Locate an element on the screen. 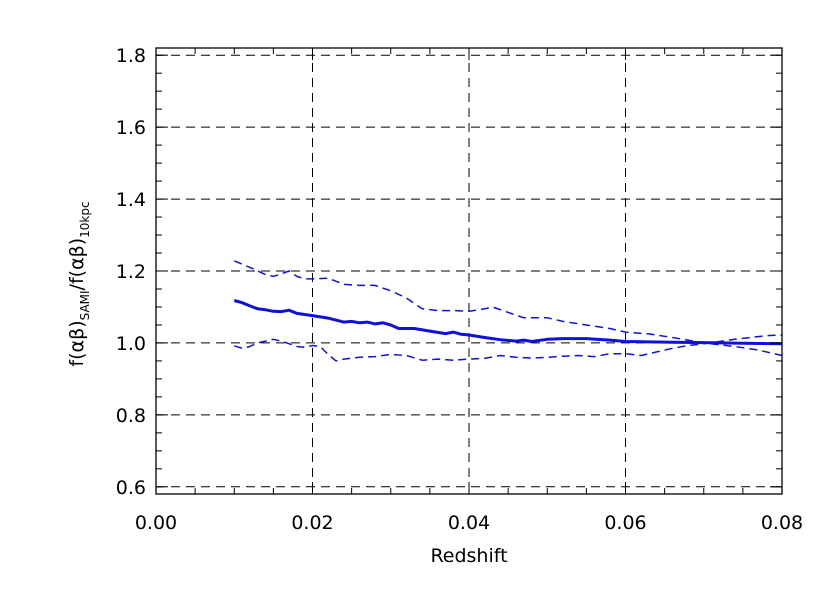 This screenshot has width=830, height=593. y-tick-label: 1.8 is located at coordinates (131, 56).